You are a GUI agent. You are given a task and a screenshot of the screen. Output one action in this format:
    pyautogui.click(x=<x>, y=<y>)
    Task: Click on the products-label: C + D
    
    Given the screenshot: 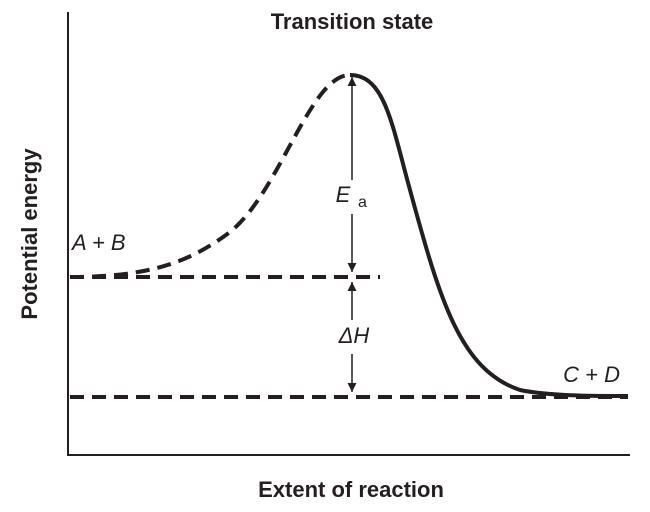 What is the action you would take?
    pyautogui.click(x=591, y=374)
    